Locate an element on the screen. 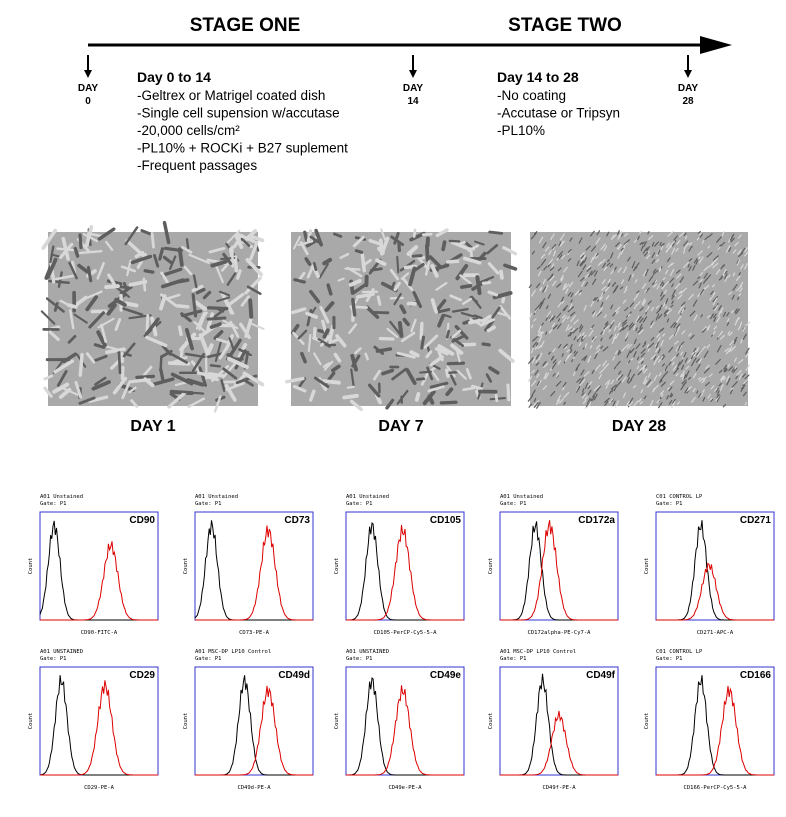 This screenshot has height=817, width=786. marker-label: CD271 is located at coordinates (756, 520).